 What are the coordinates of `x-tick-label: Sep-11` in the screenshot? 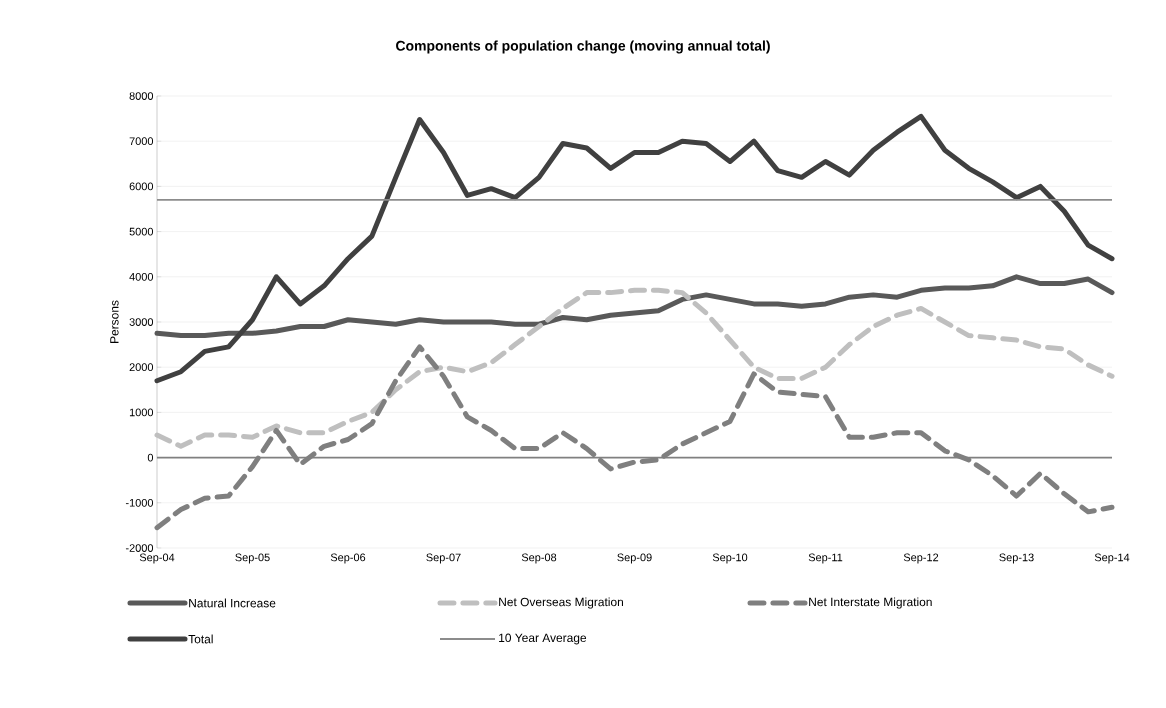 It's located at (825, 558).